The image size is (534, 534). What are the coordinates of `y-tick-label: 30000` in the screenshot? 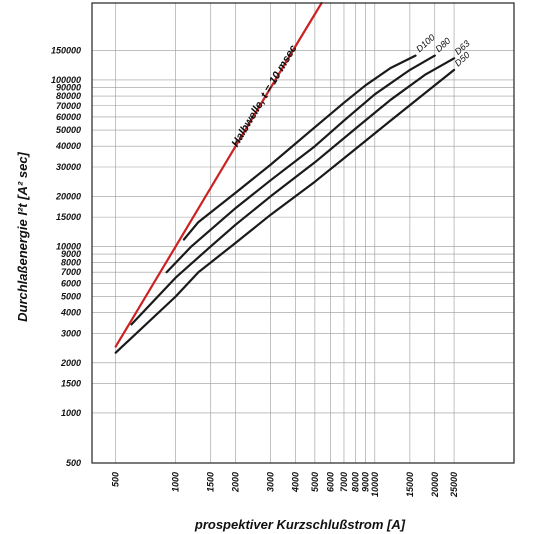 It's located at (68, 167).